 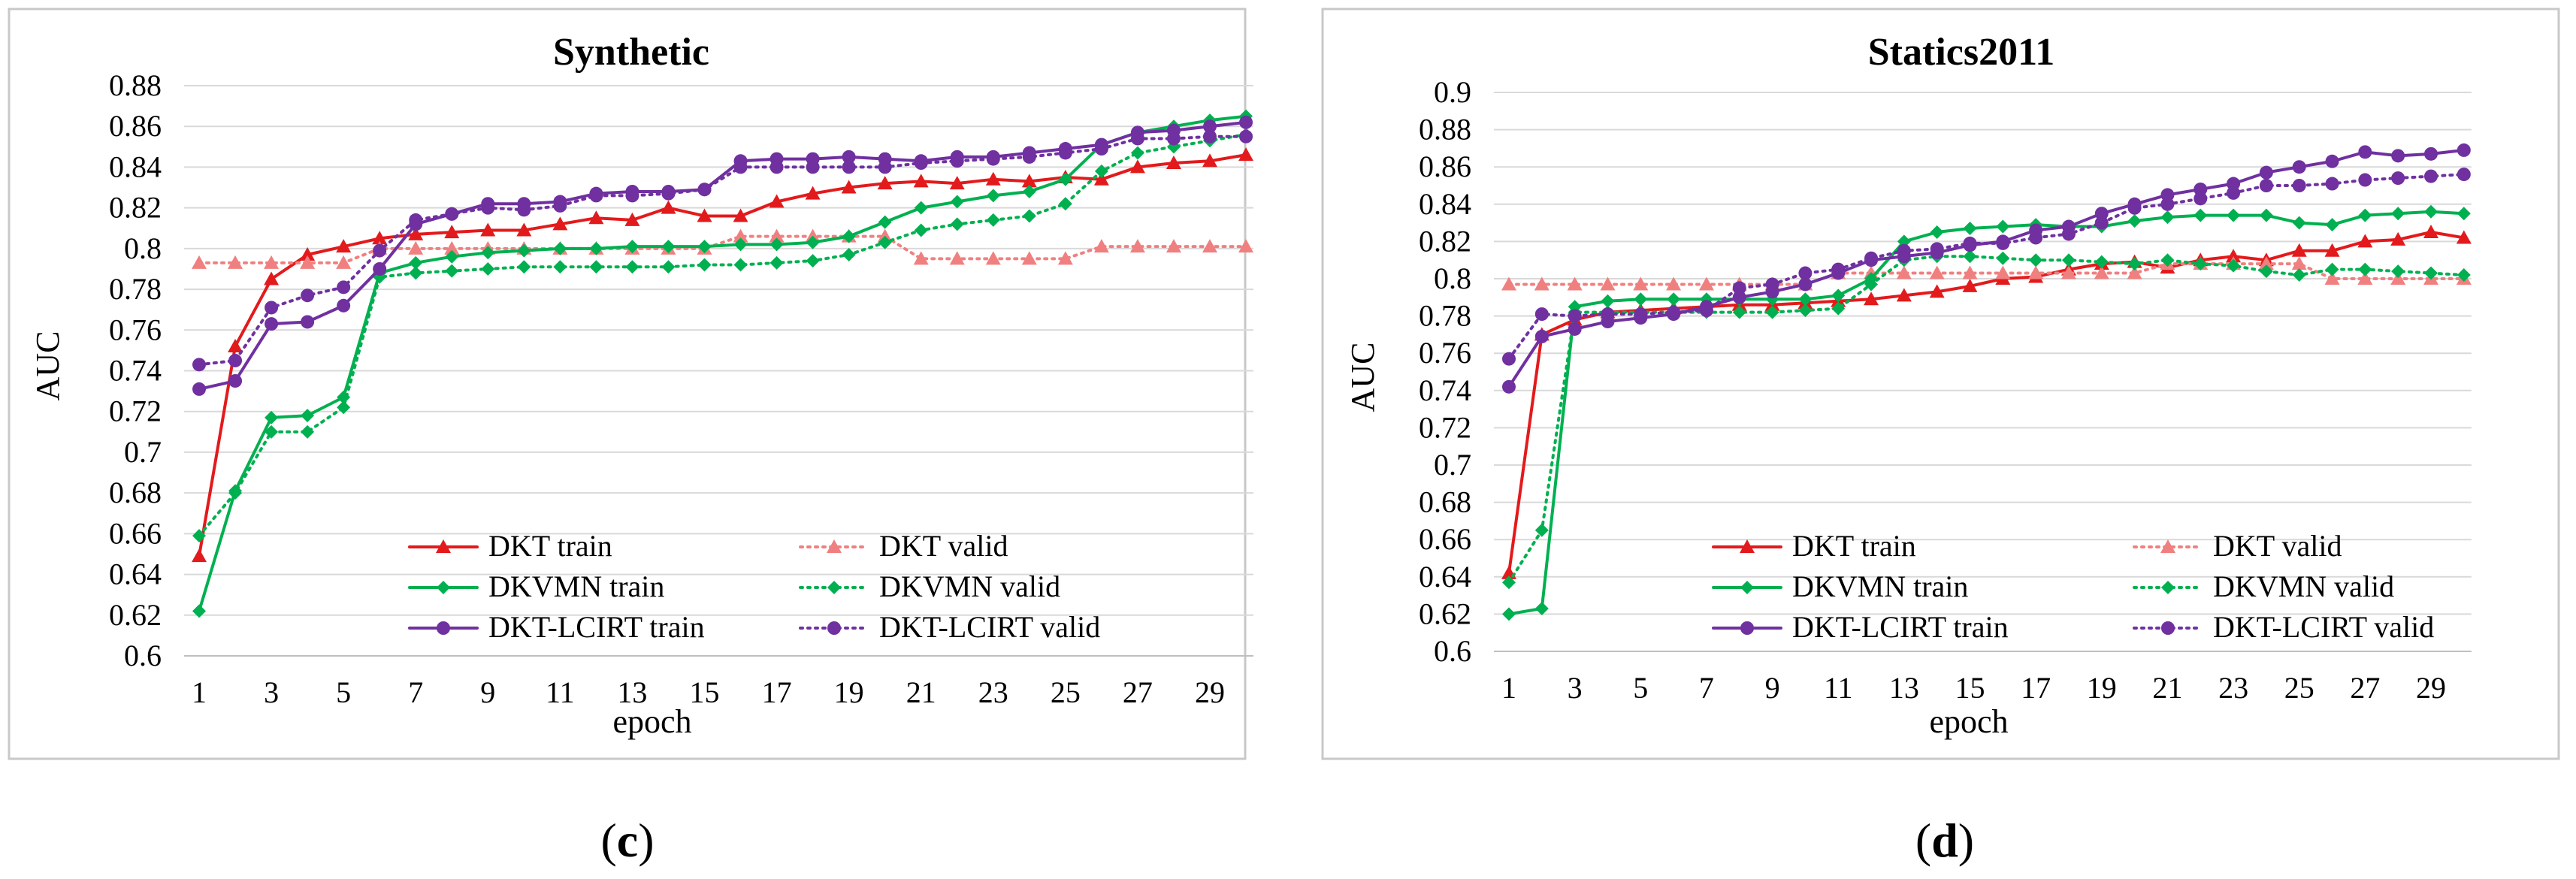 I want to click on y-tick-label: 0.86, so click(x=136, y=126).